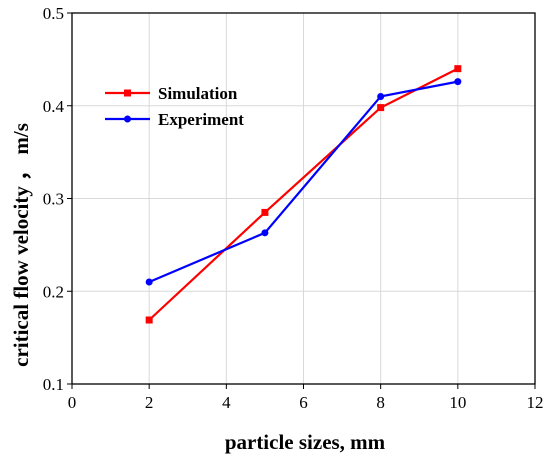 This screenshot has height=459, width=550. What do you see at coordinates (72, 402) in the screenshot?
I see `x-tick-label: 0` at bounding box center [72, 402].